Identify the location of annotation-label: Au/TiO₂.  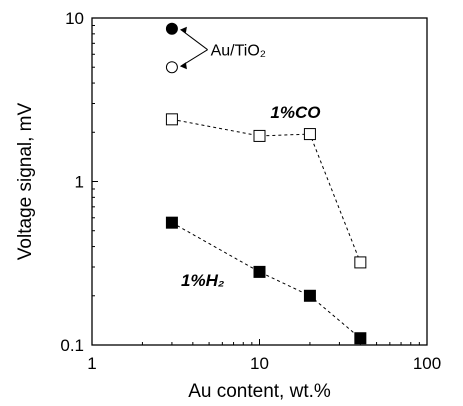
(238, 51).